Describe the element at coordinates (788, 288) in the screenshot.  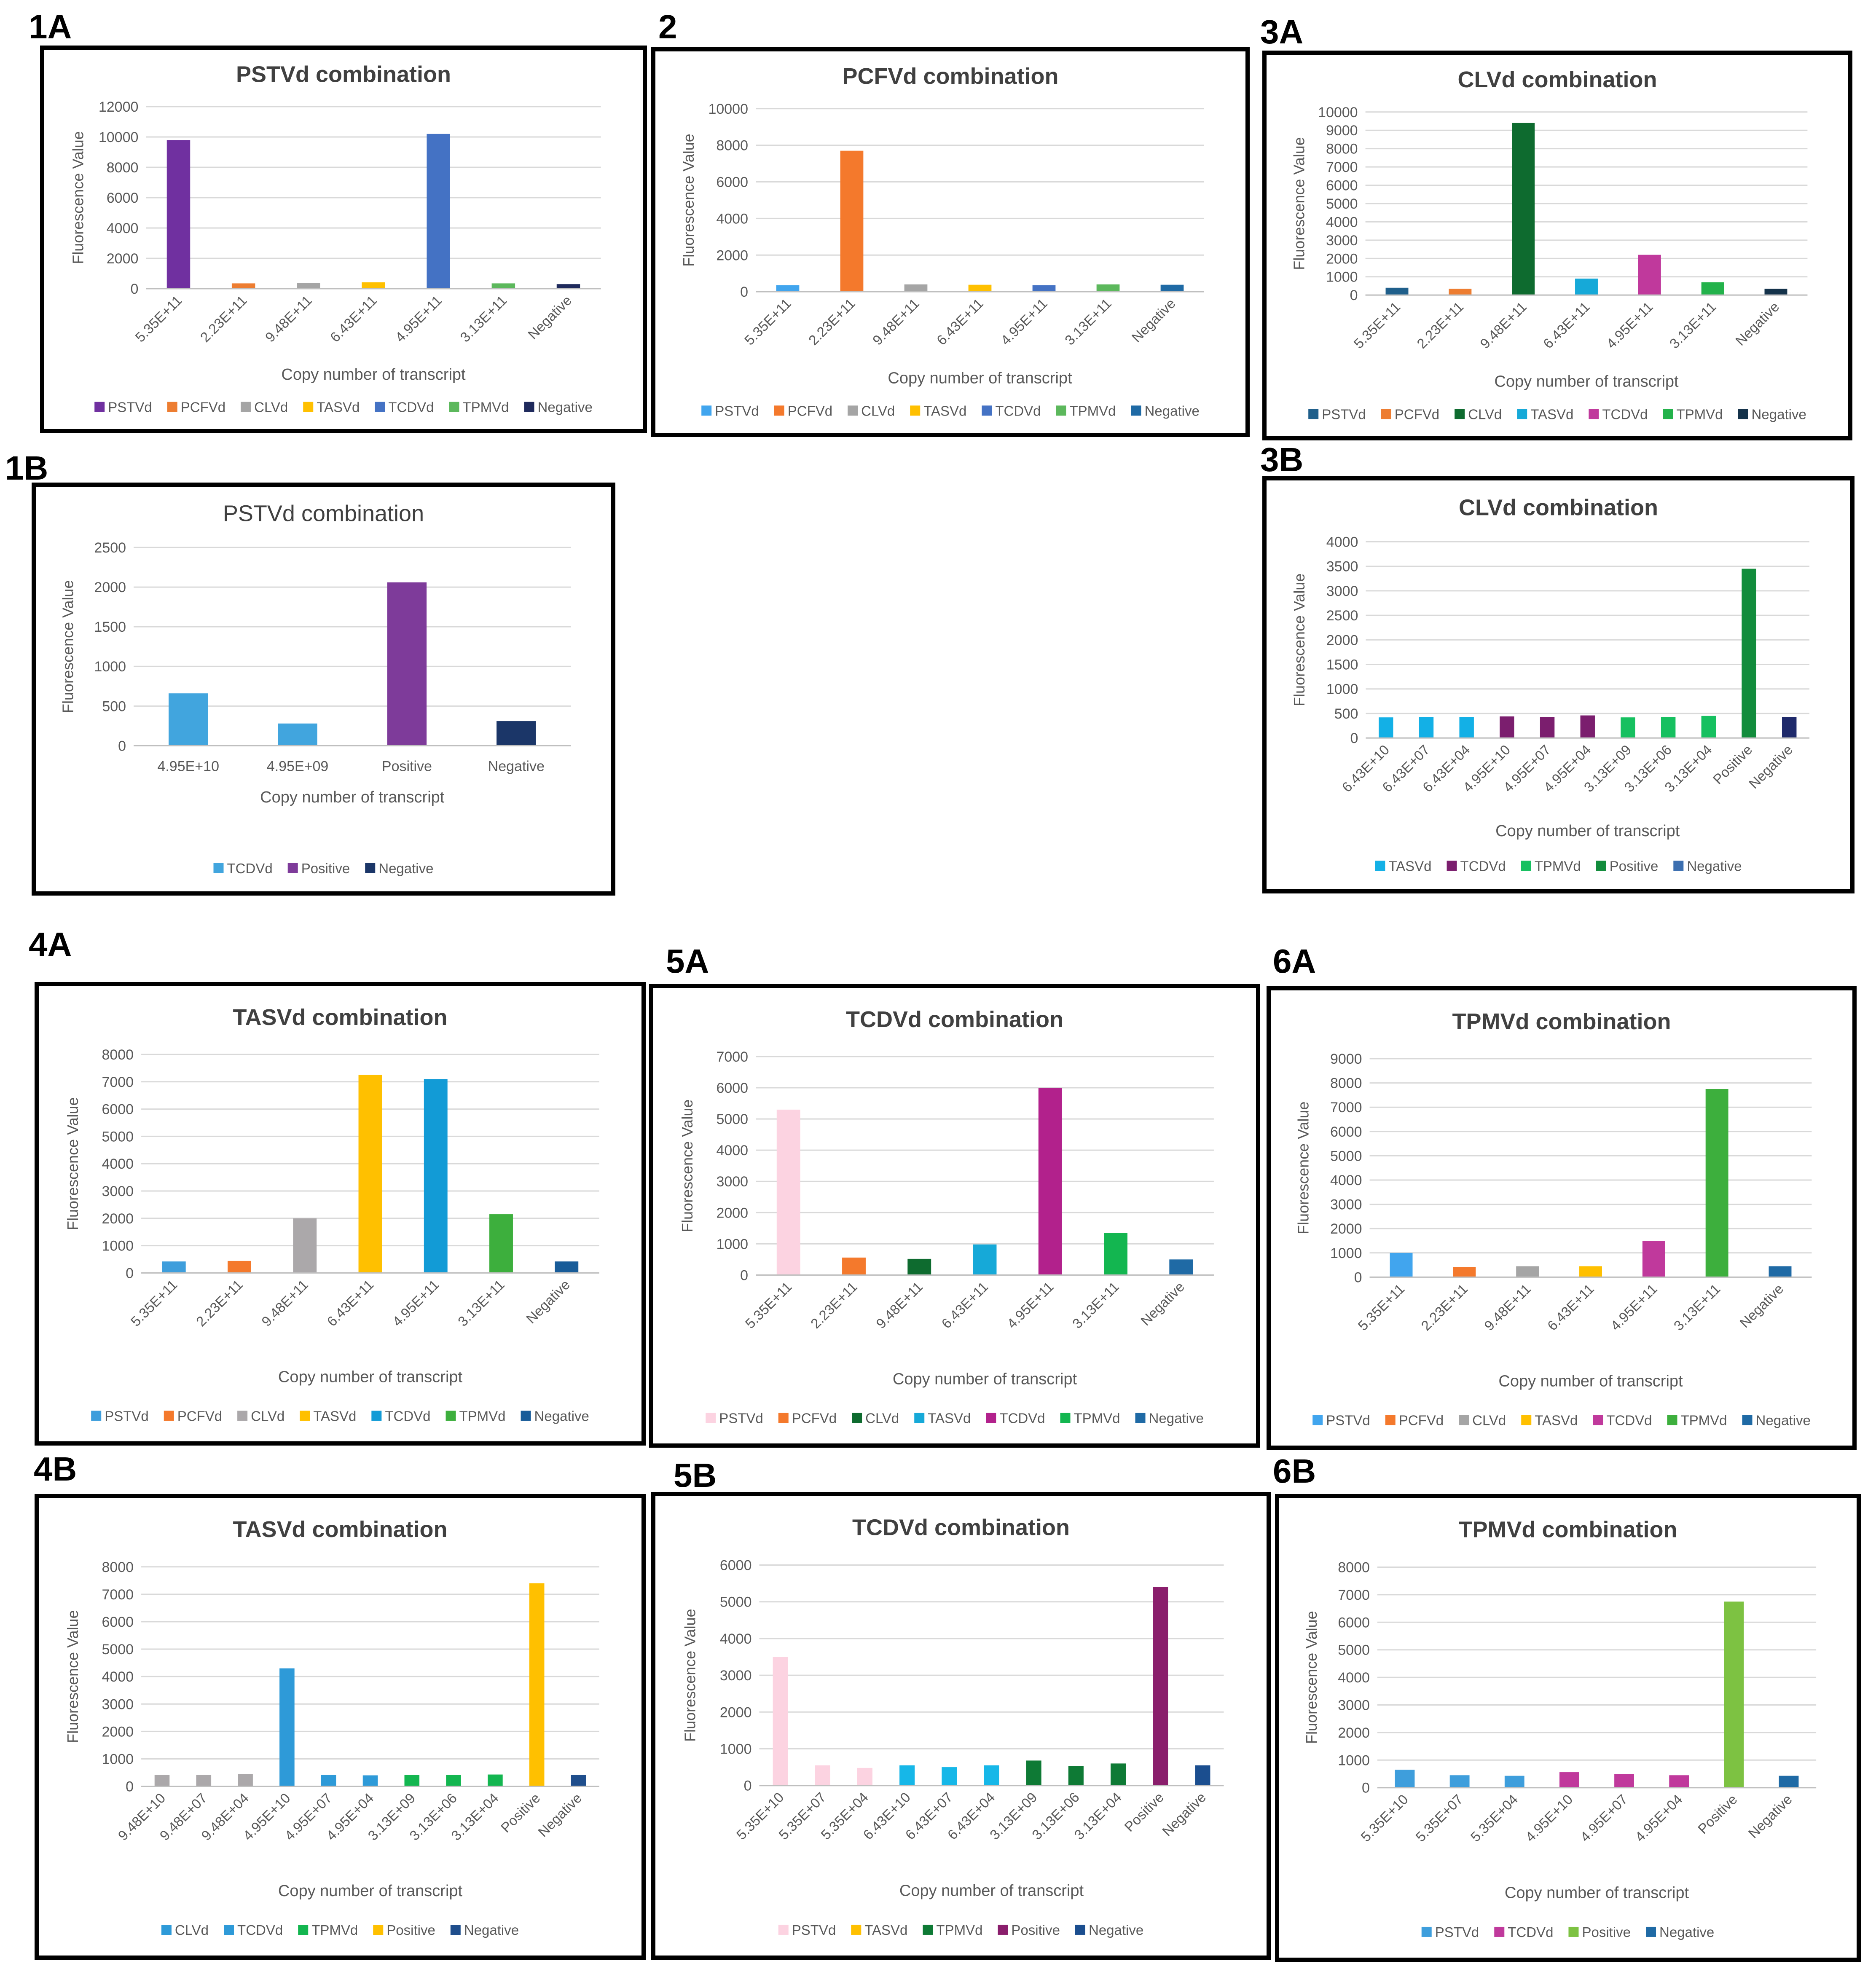
I see `bar-5.35E+11` at that location.